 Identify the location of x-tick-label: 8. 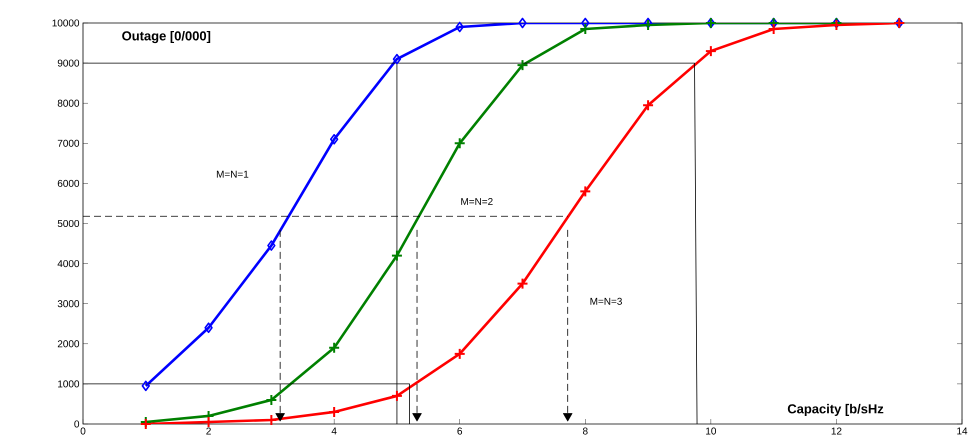
(585, 431).